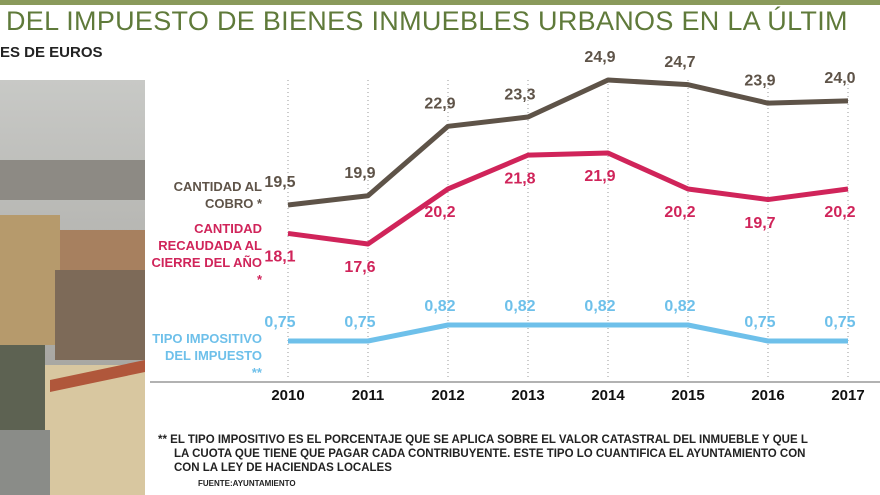  Describe the element at coordinates (206, 254) in the screenshot. I see `series-label: CANTIDAD RECAUDADA AL CIERRE DEL AÑO *` at that location.